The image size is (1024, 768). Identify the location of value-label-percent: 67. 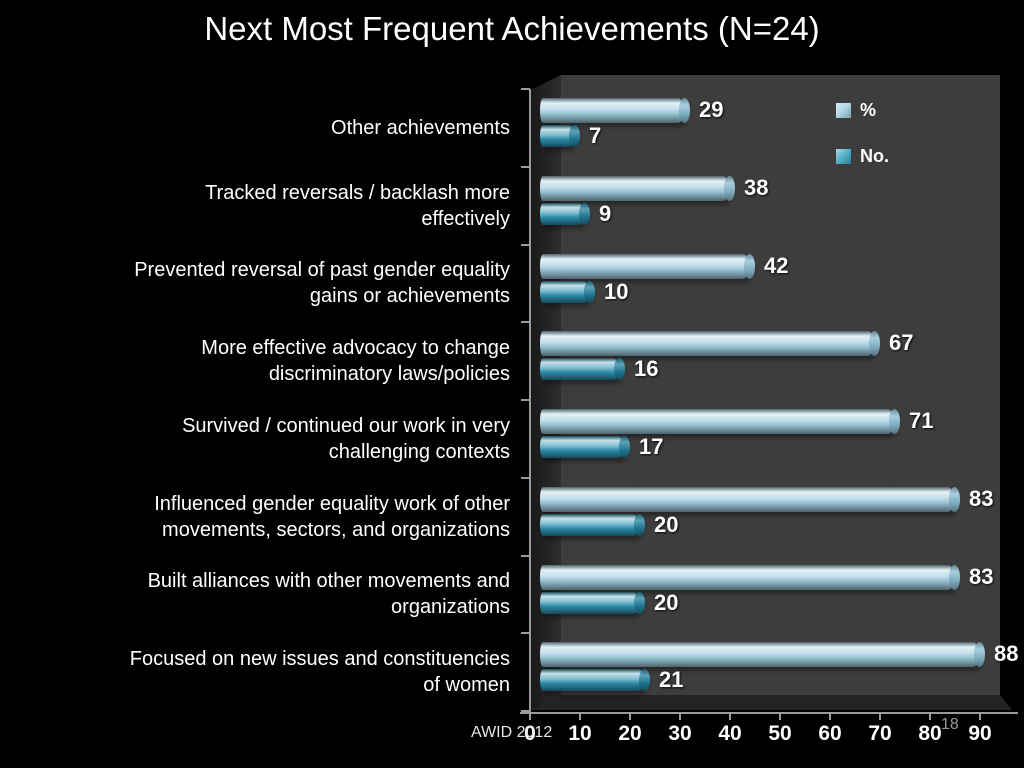
(901, 343).